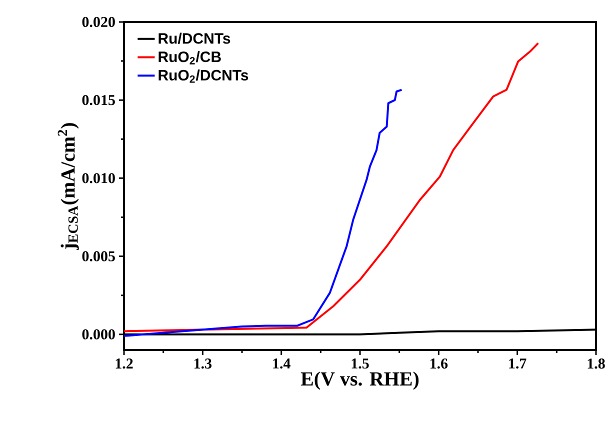  I want to click on legend-label: RuO$_{2}$/CB, so click(189, 57).